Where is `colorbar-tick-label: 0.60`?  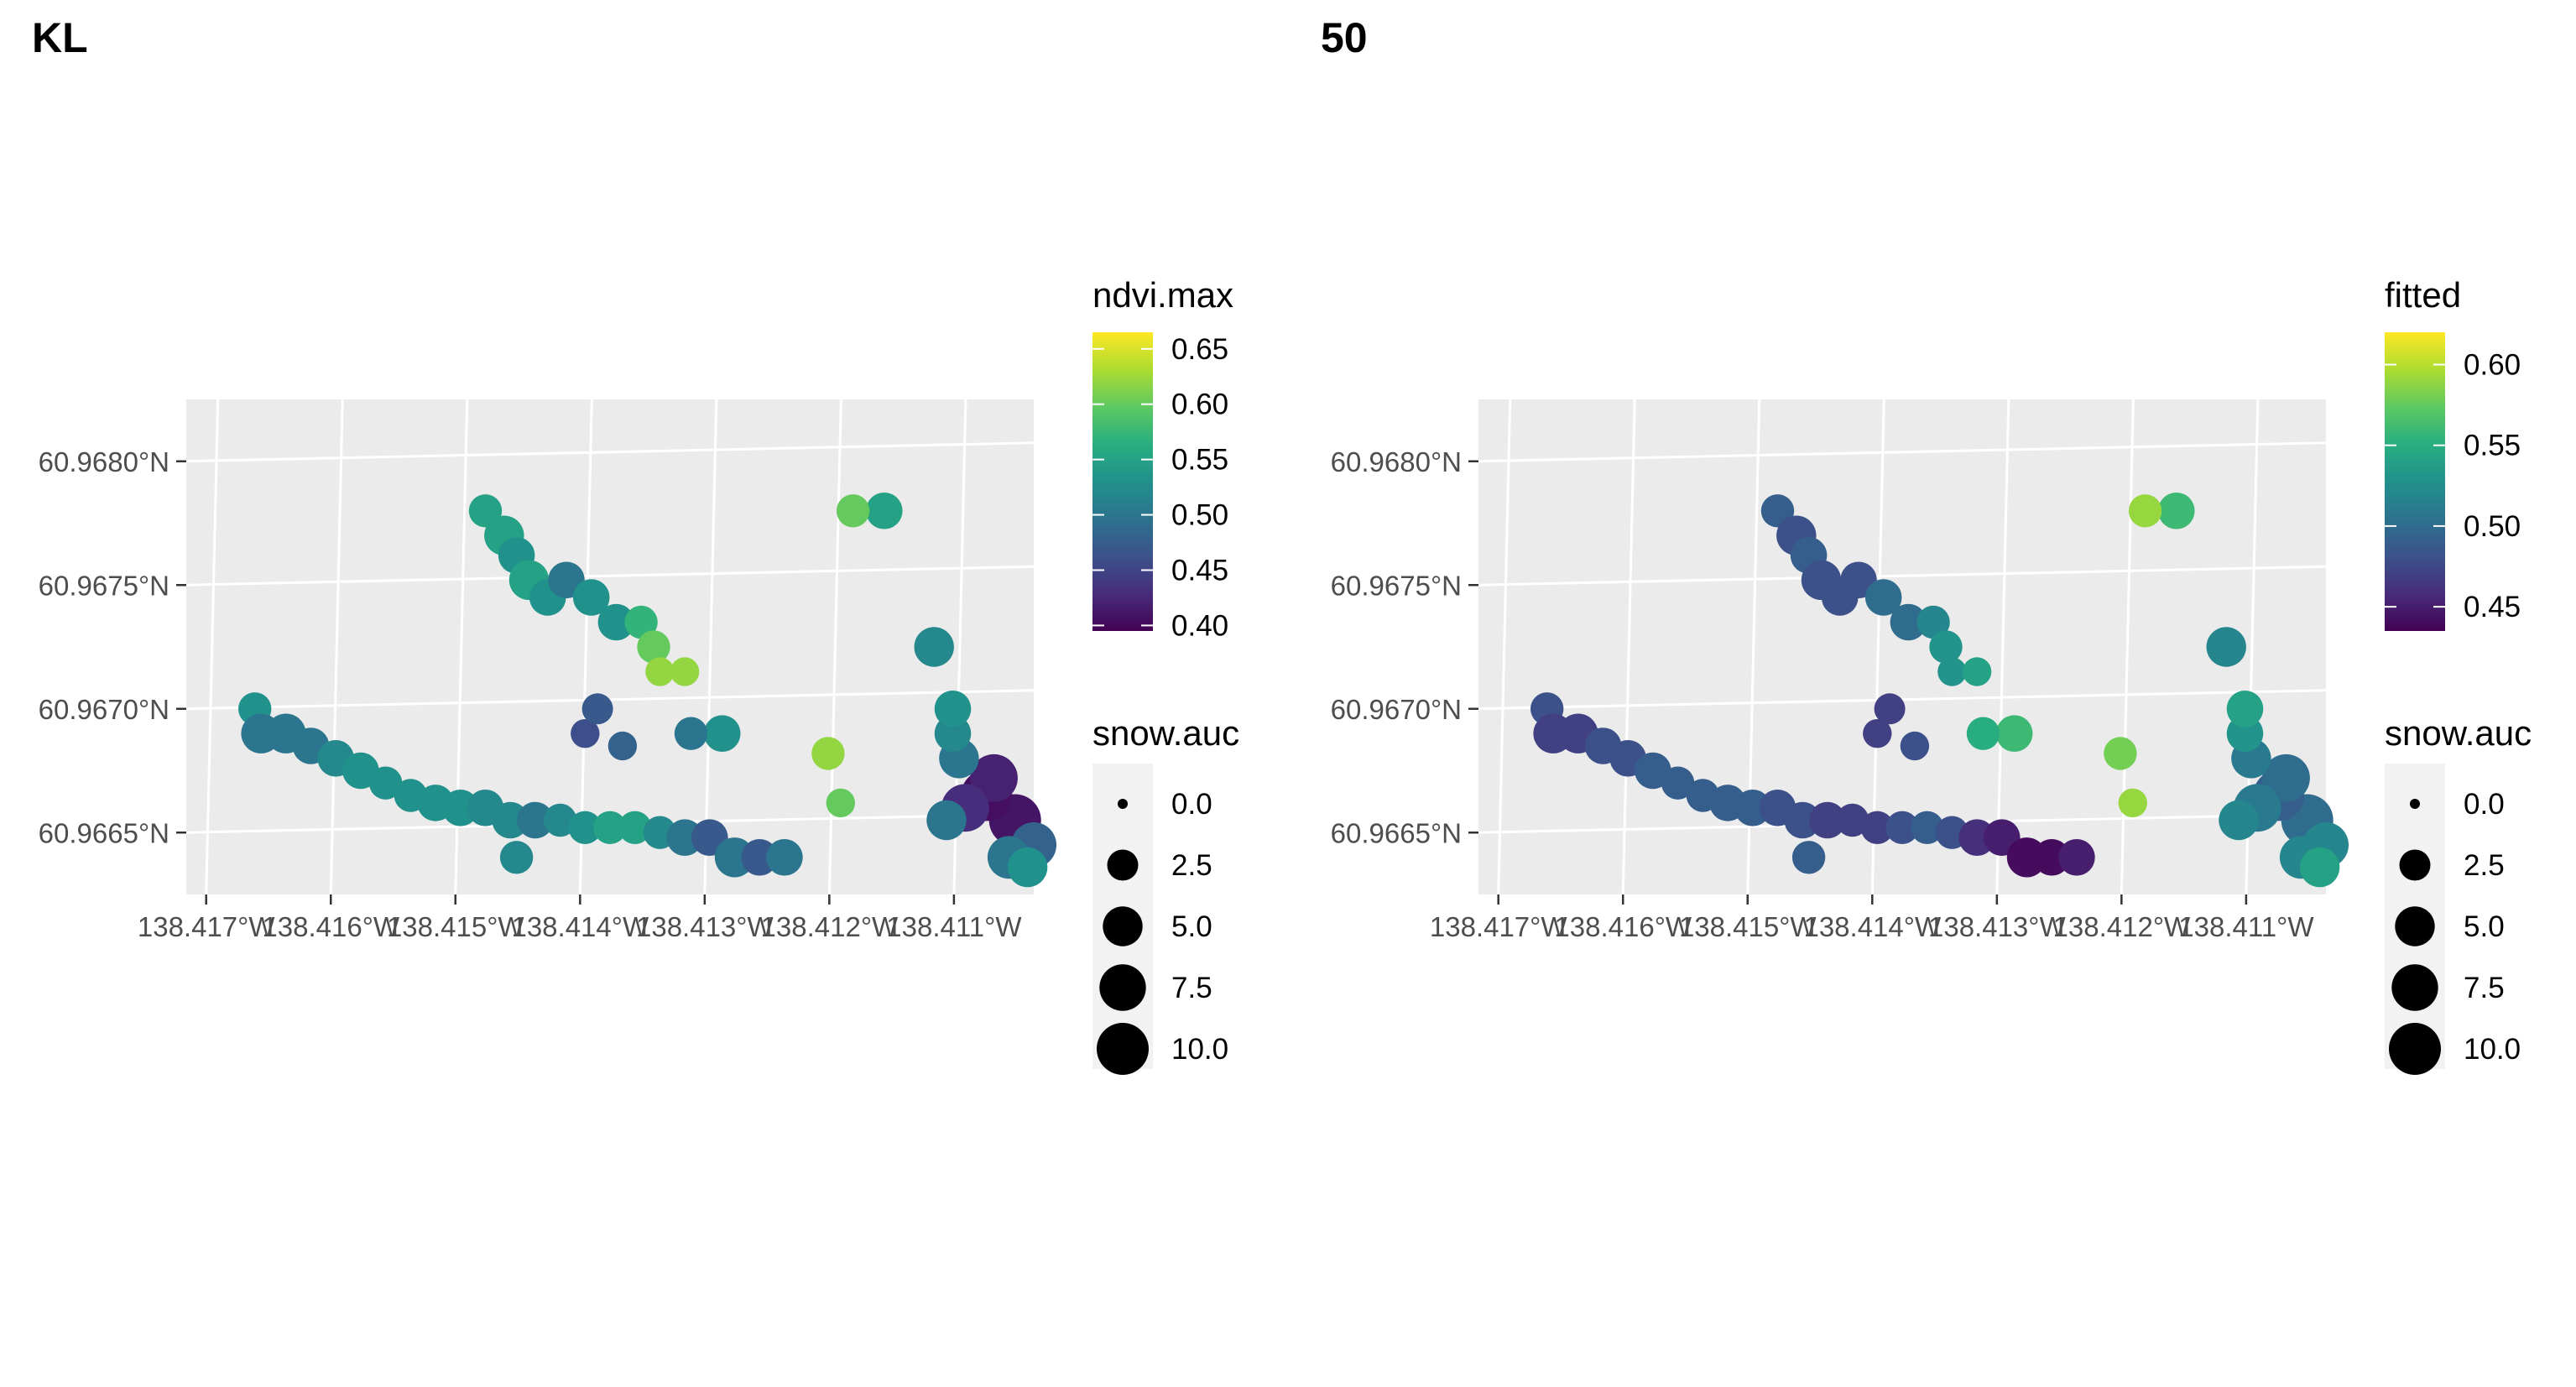 colorbar-tick-label: 0.60 is located at coordinates (1199, 404).